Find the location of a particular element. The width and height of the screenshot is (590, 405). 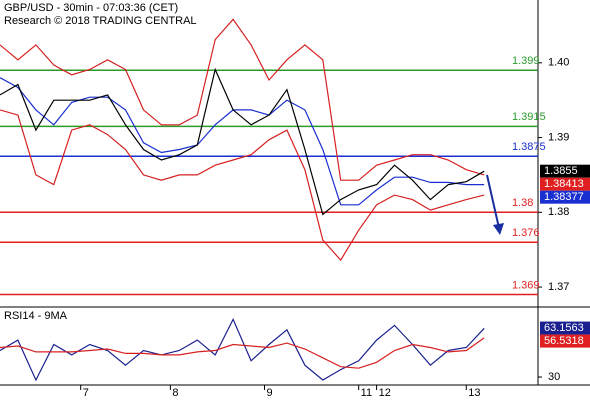

price-box-label: 56.5318 is located at coordinates (564, 341).